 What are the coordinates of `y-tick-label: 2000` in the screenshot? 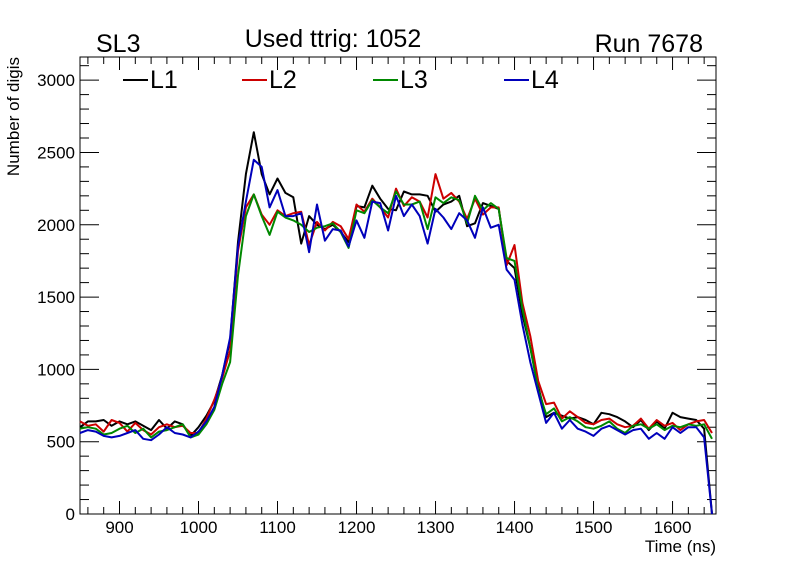 It's located at (56, 225).